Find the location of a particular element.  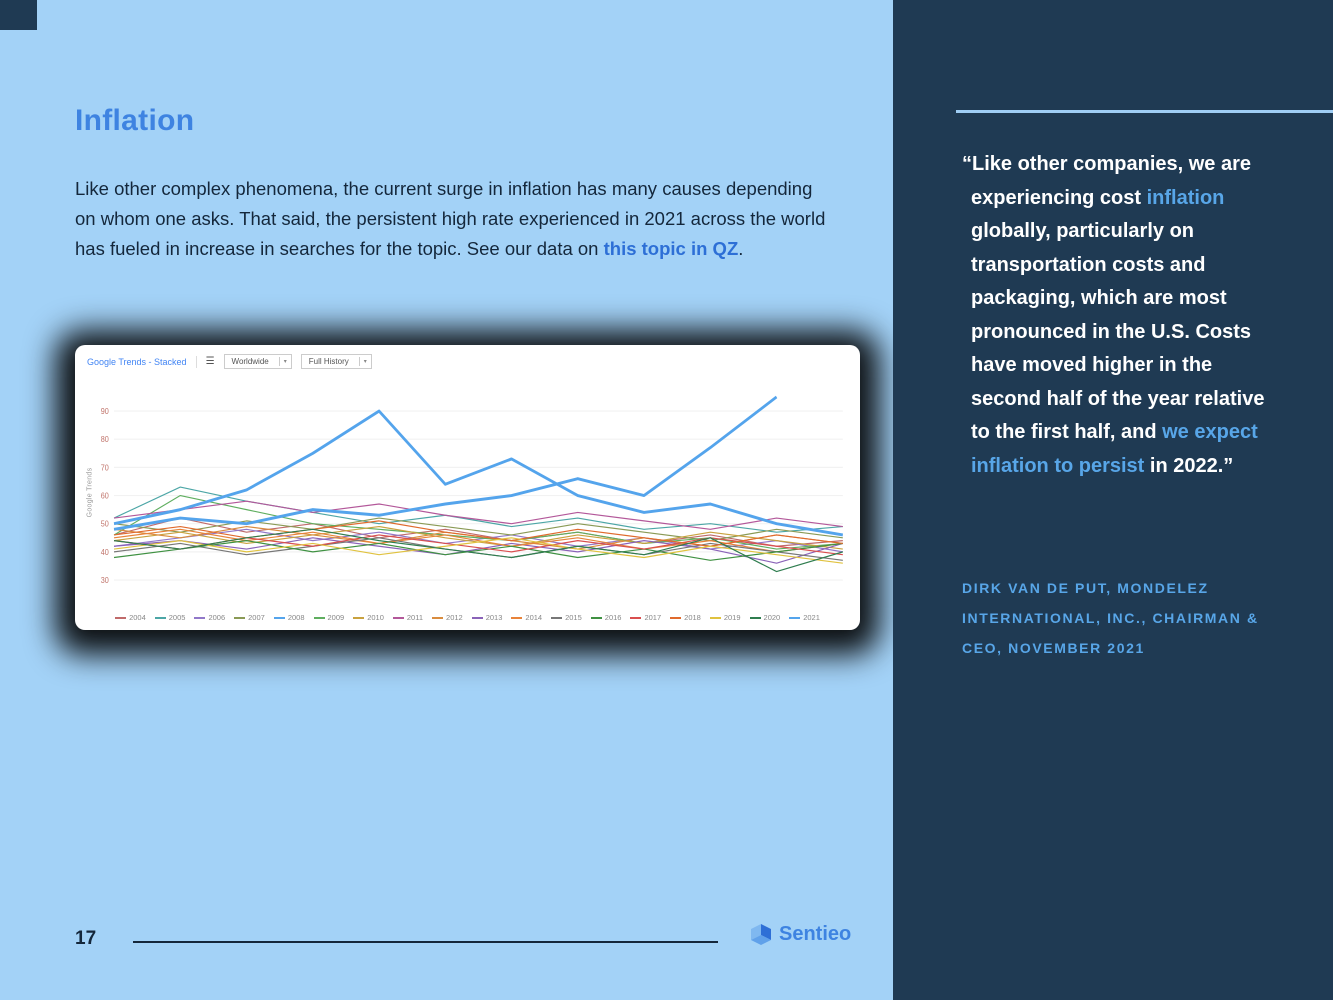

y-axis-label: Google Trends is located at coordinates (90, 492).